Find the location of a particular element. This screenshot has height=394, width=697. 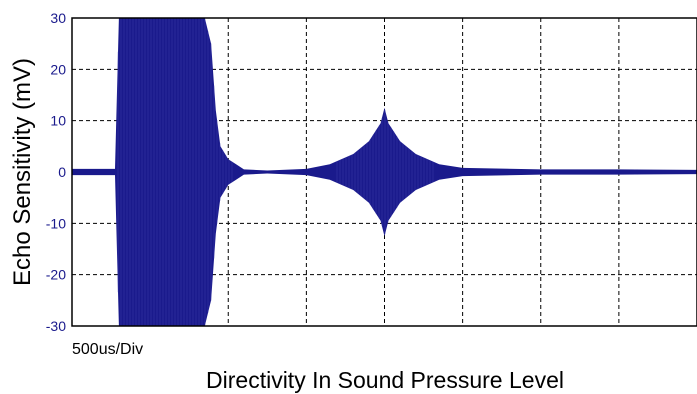

y-tick-label: -30 is located at coordinates (56, 326).